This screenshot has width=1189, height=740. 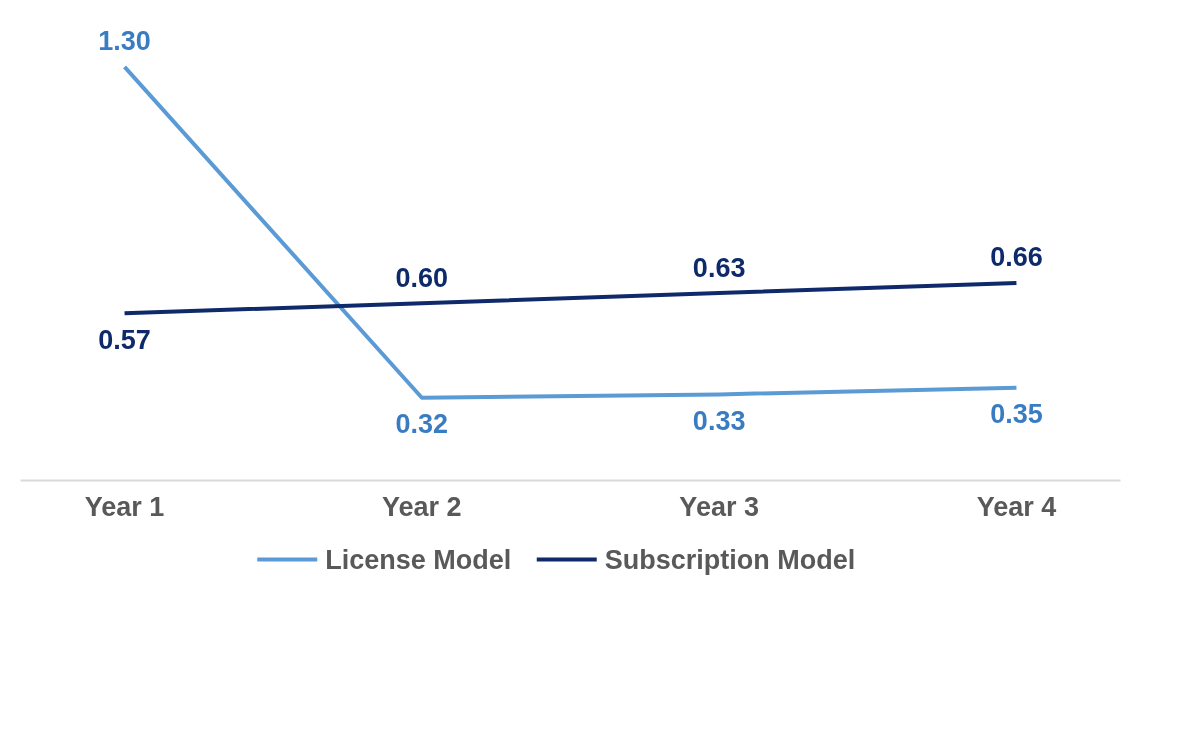 What do you see at coordinates (719, 267) in the screenshot?
I see `data-label: 0.63` at bounding box center [719, 267].